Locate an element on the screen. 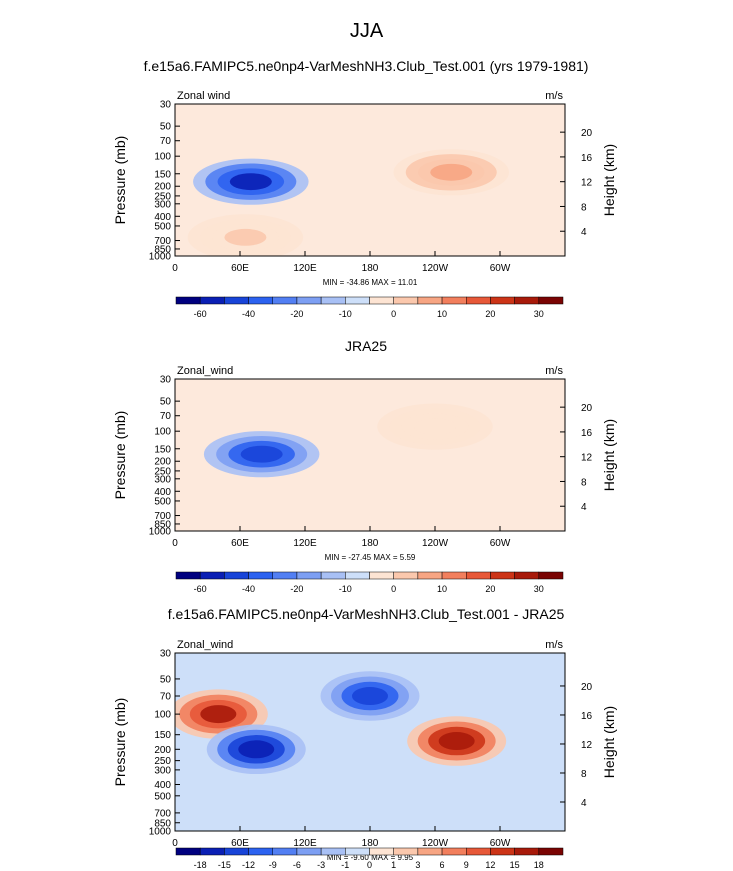  y-axis-title-2: Pressure (mb) is located at coordinates (120, 455).